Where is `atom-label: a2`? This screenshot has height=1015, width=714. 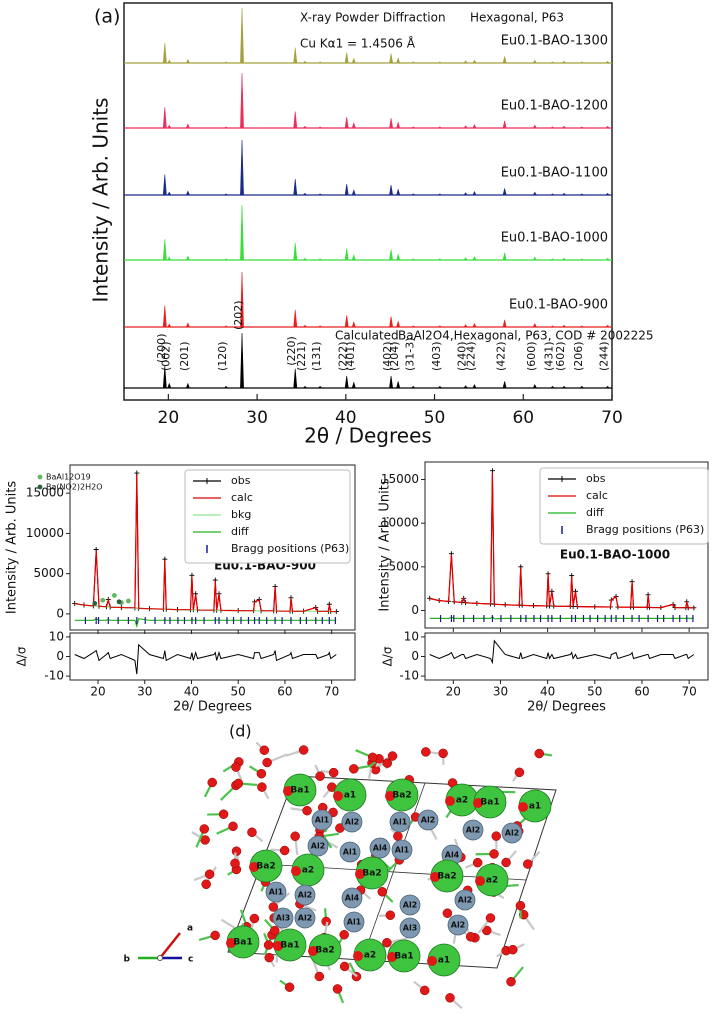
atom-label: a2 is located at coordinates (308, 871).